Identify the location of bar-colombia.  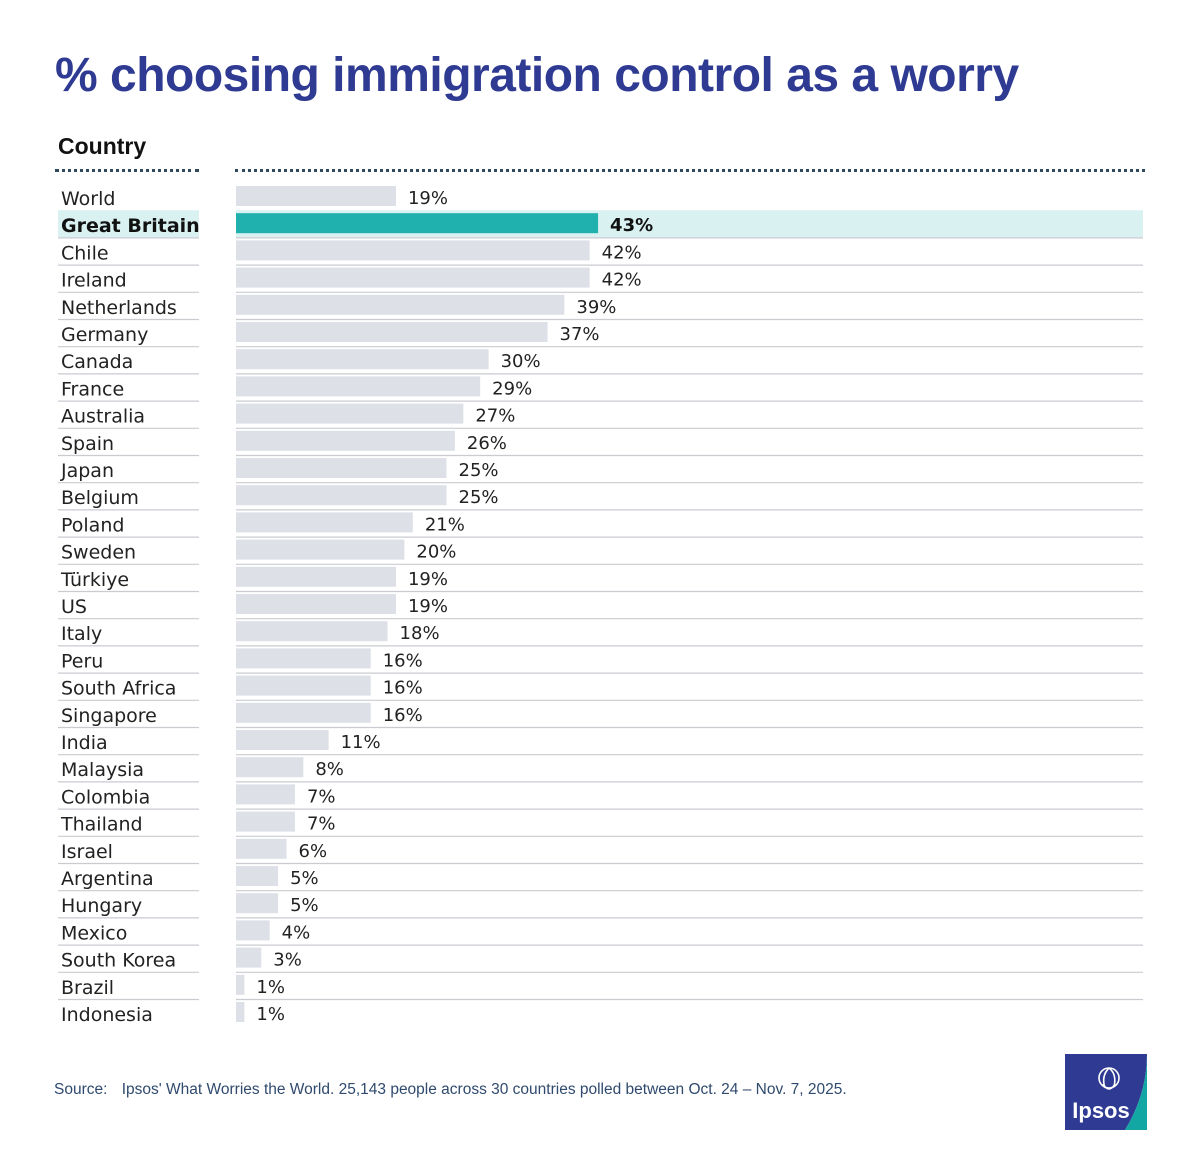
(265, 794).